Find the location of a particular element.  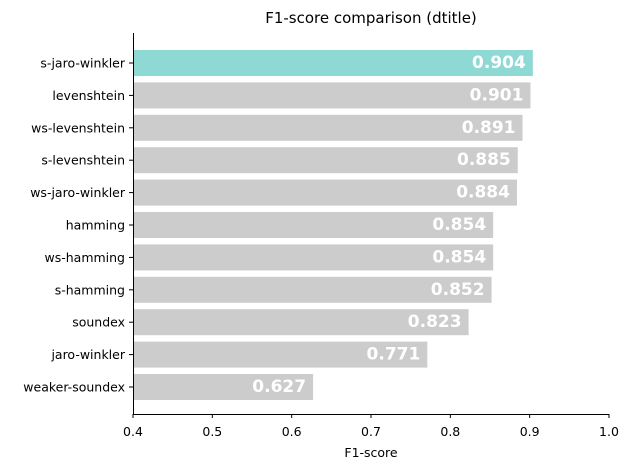

category-label-s-hamming: s-hamming is located at coordinates (90, 289).